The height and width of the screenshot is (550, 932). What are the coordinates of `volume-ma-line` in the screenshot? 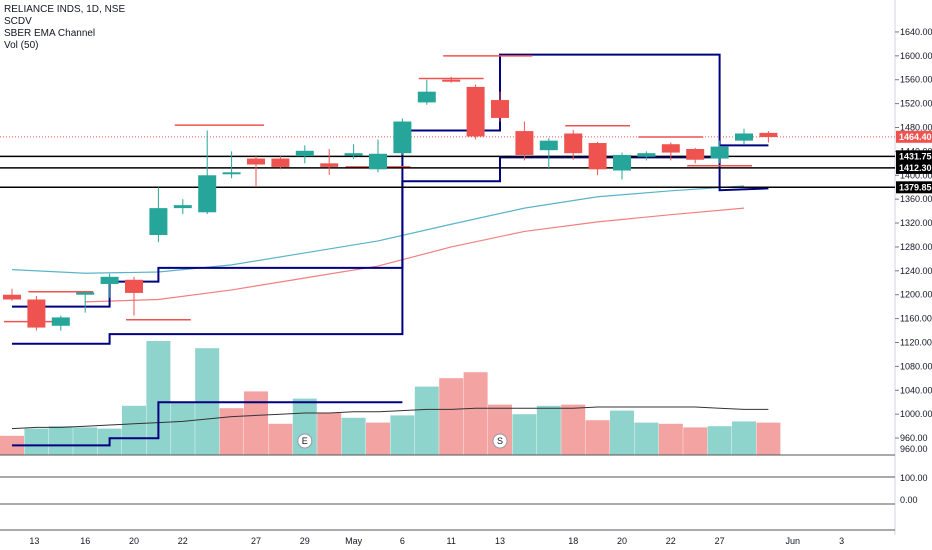 It's located at (390, 418).